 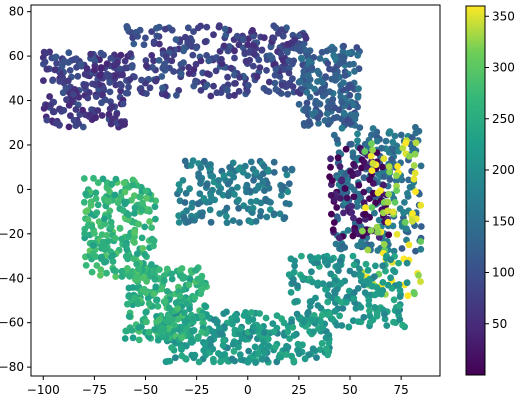 What do you see at coordinates (20, 189) in the screenshot?
I see `y-tick-label: 0` at bounding box center [20, 189].